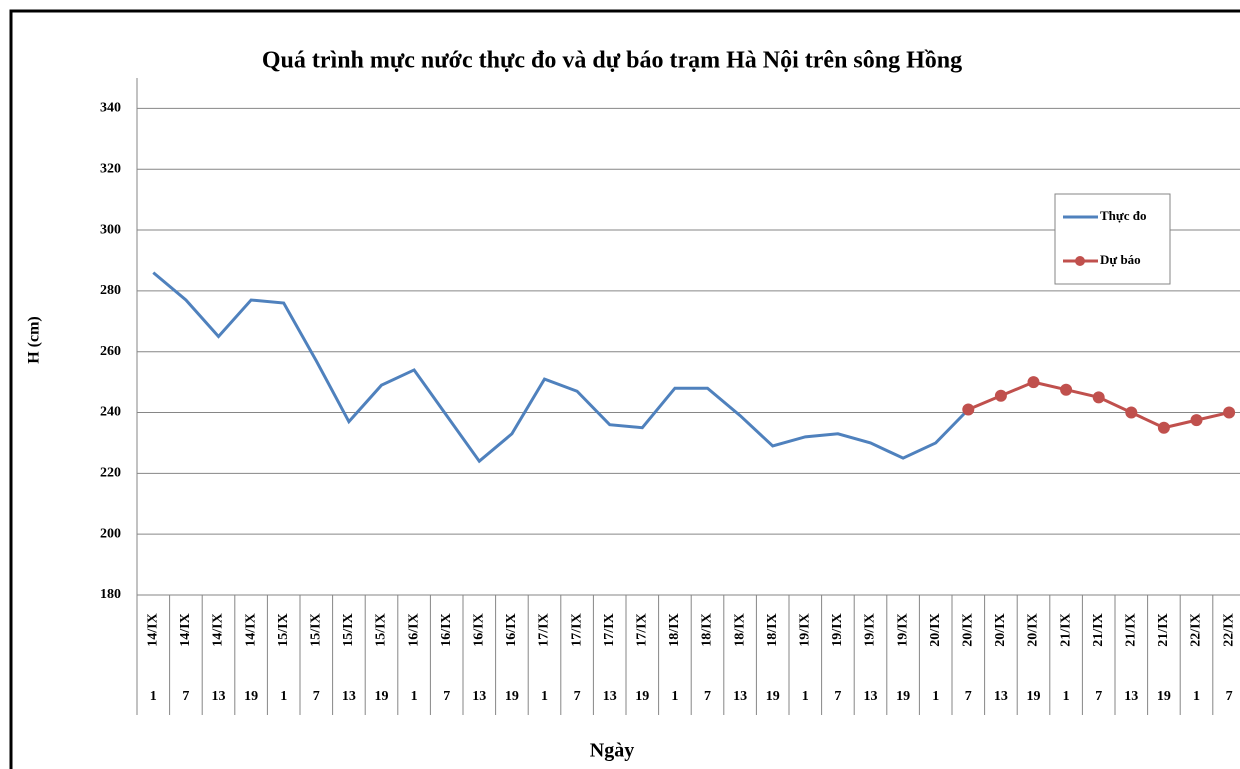 The image size is (1240, 769). I want to click on y-tick-label: 280, so click(110, 290).